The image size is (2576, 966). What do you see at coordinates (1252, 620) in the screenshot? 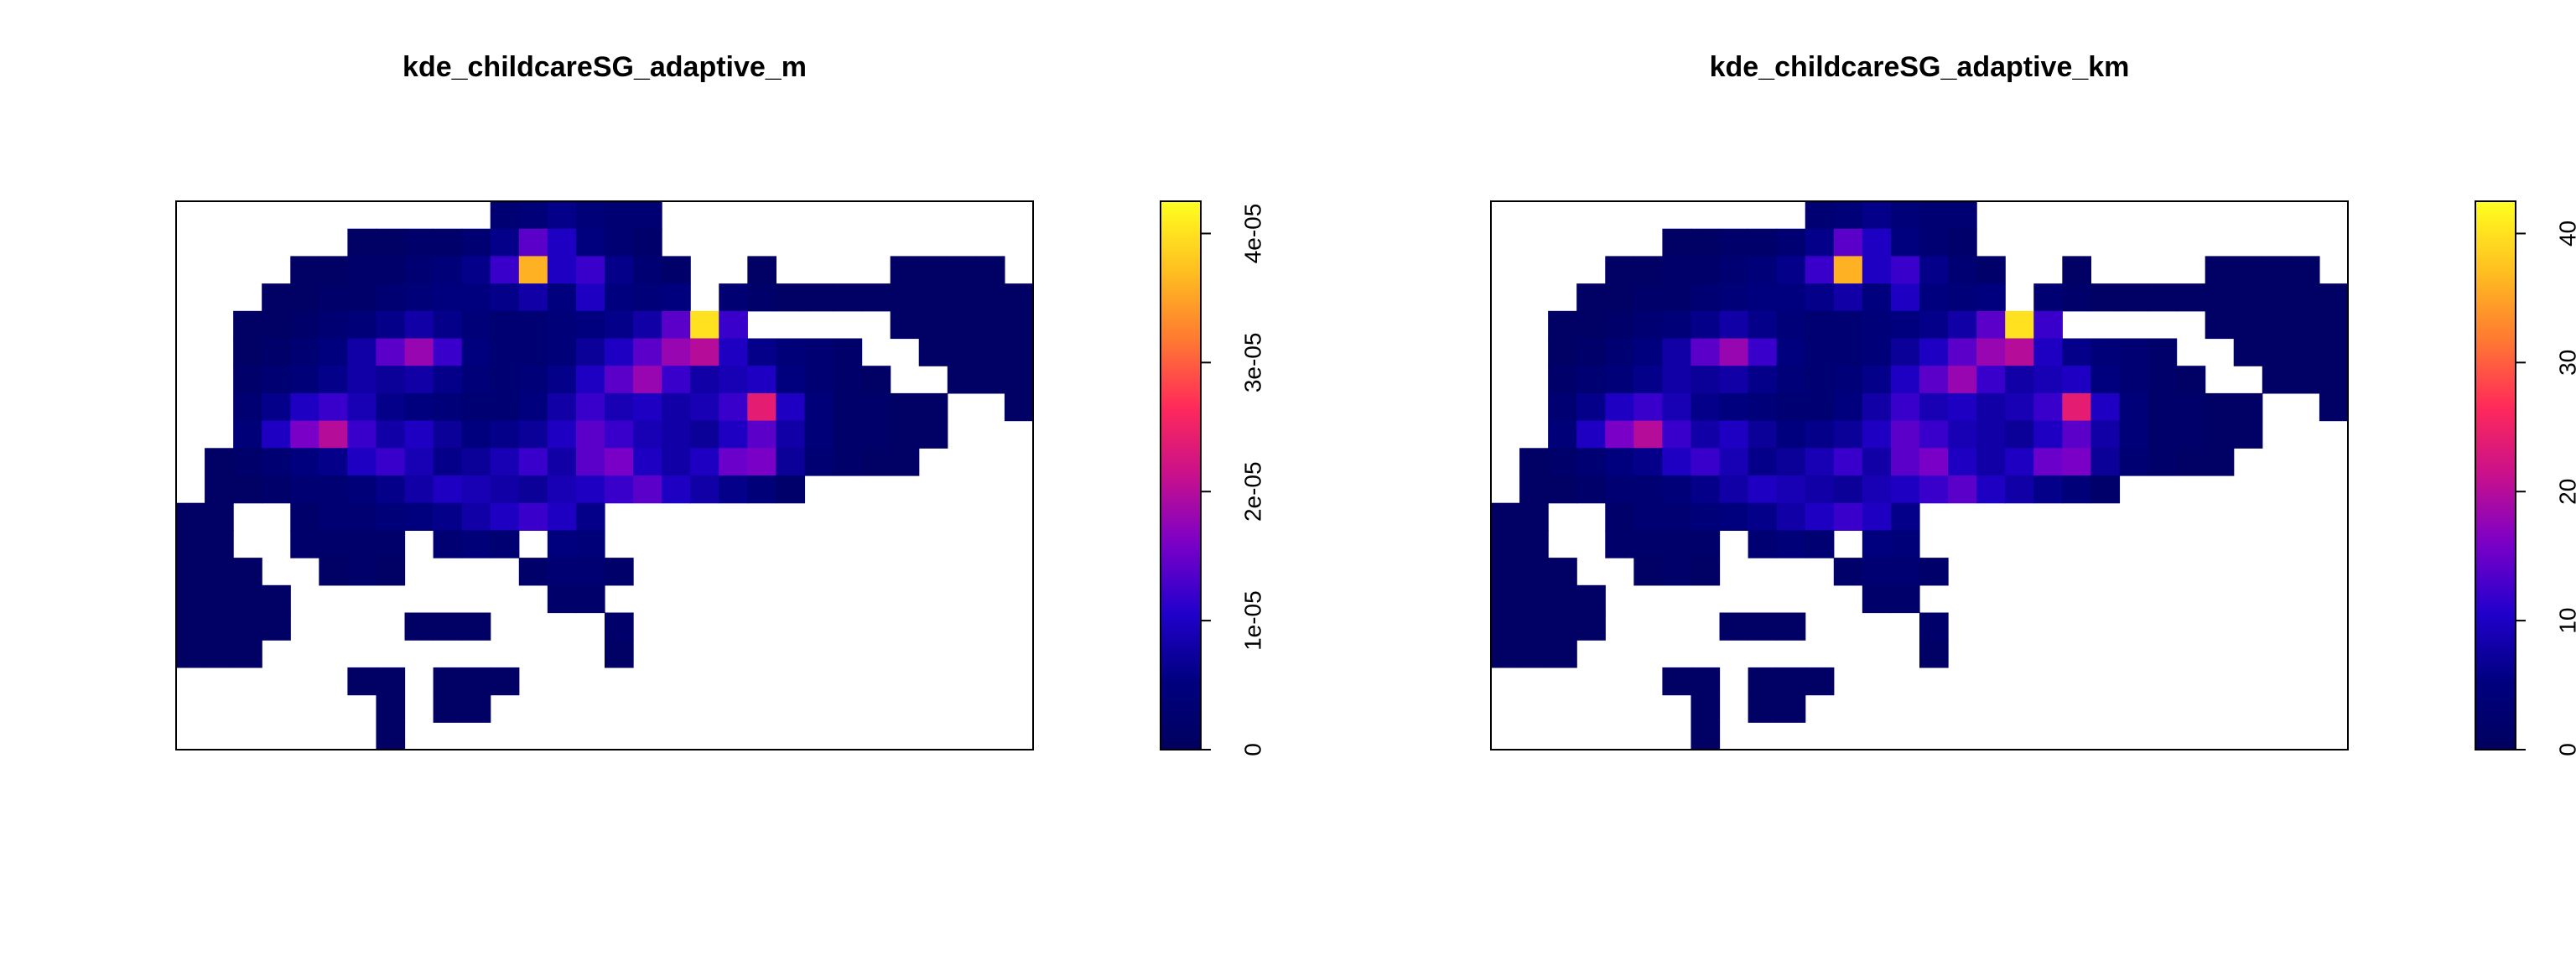
I see `colorbar-tick-label: 1e-05` at bounding box center [1252, 620].